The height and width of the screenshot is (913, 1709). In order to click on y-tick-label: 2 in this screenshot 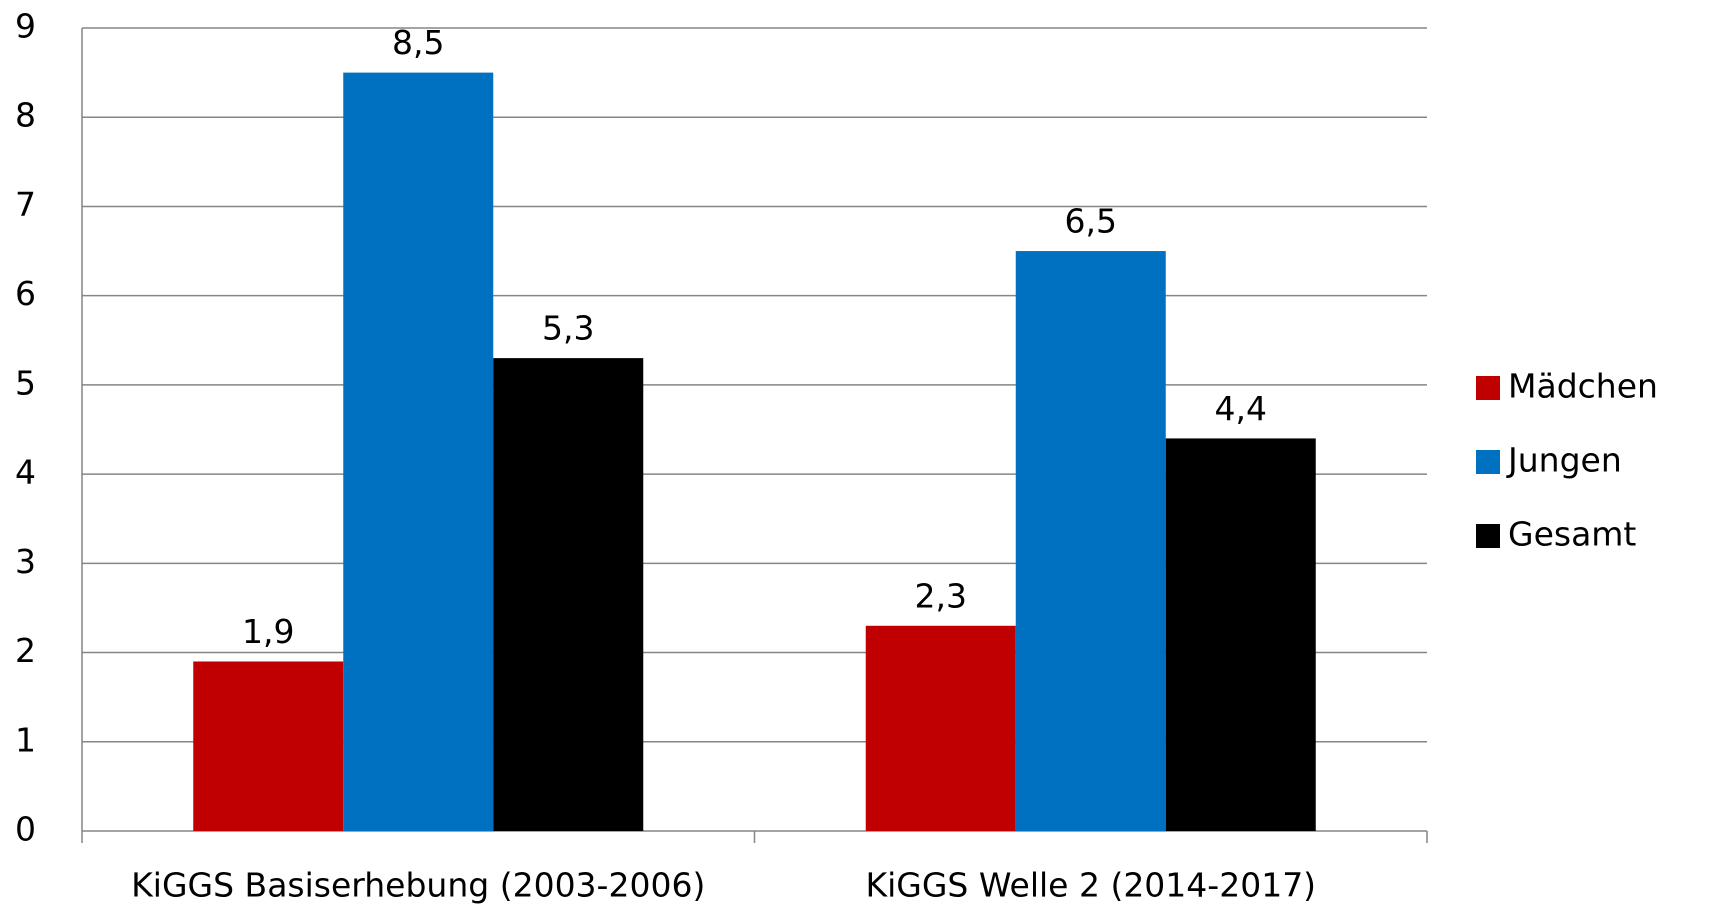, I will do `click(25, 650)`.